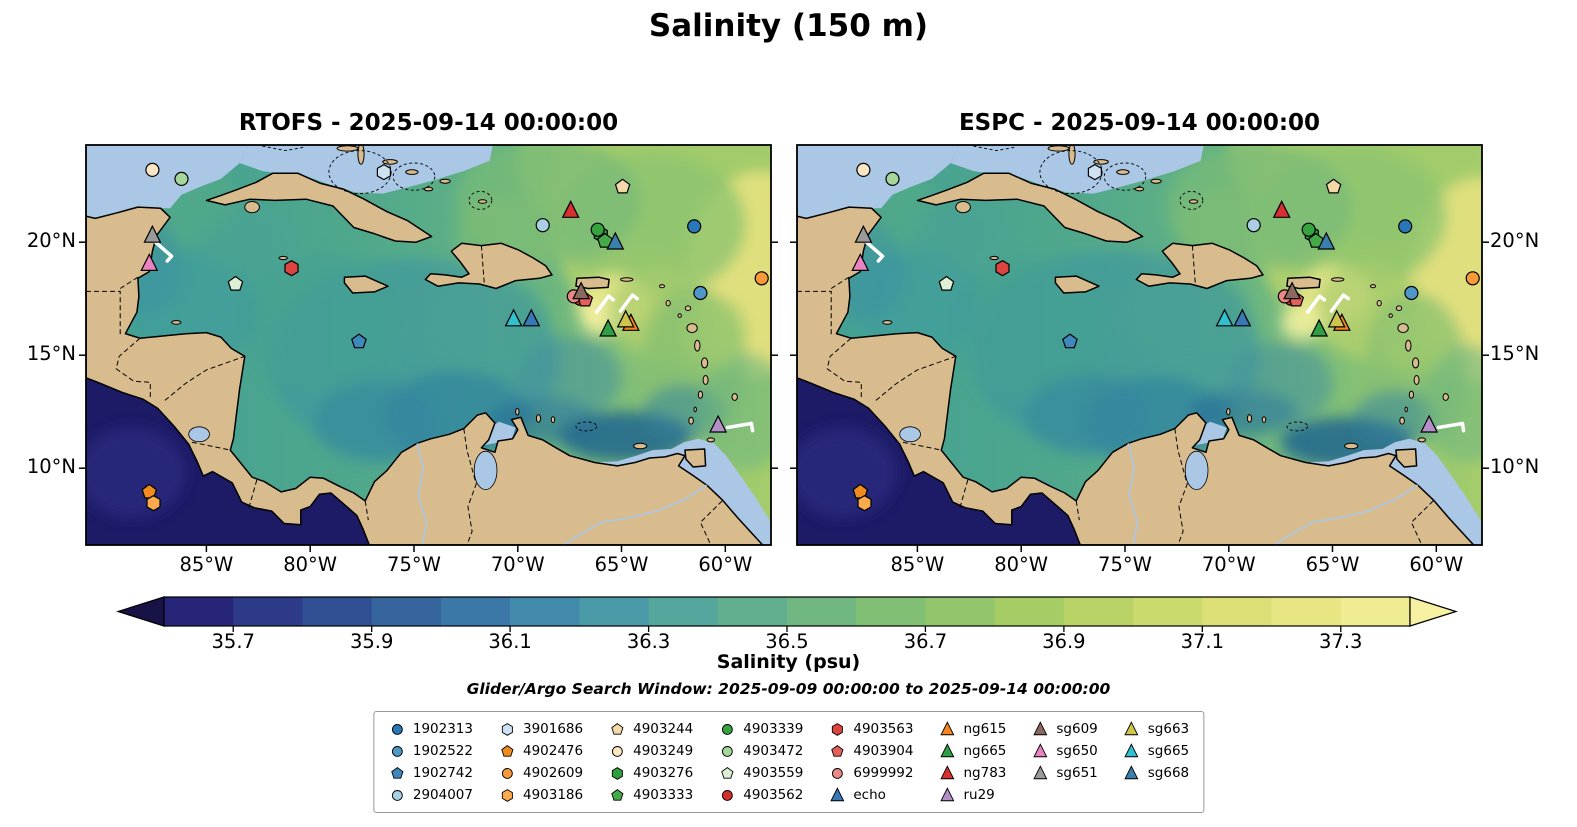 This screenshot has width=1577, height=827. I want to click on legend-item-4903276: 4903276, so click(650, 773).